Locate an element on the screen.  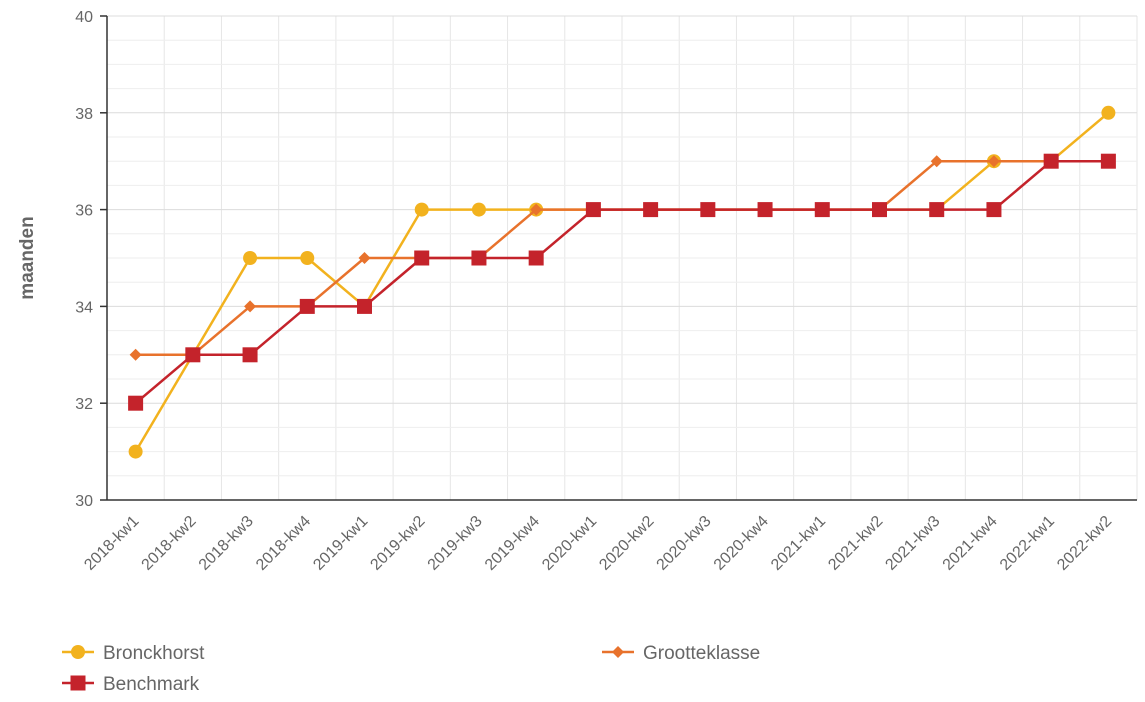
legend-item-bronckhorst: Bronckhorst is located at coordinates (133, 653).